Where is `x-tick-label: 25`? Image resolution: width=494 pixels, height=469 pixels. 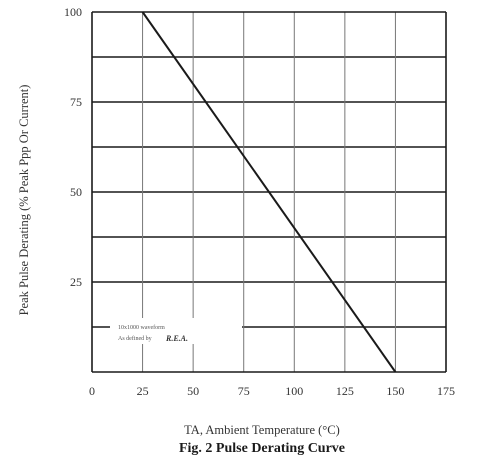
x-tick-label: 25 is located at coordinates (143, 391).